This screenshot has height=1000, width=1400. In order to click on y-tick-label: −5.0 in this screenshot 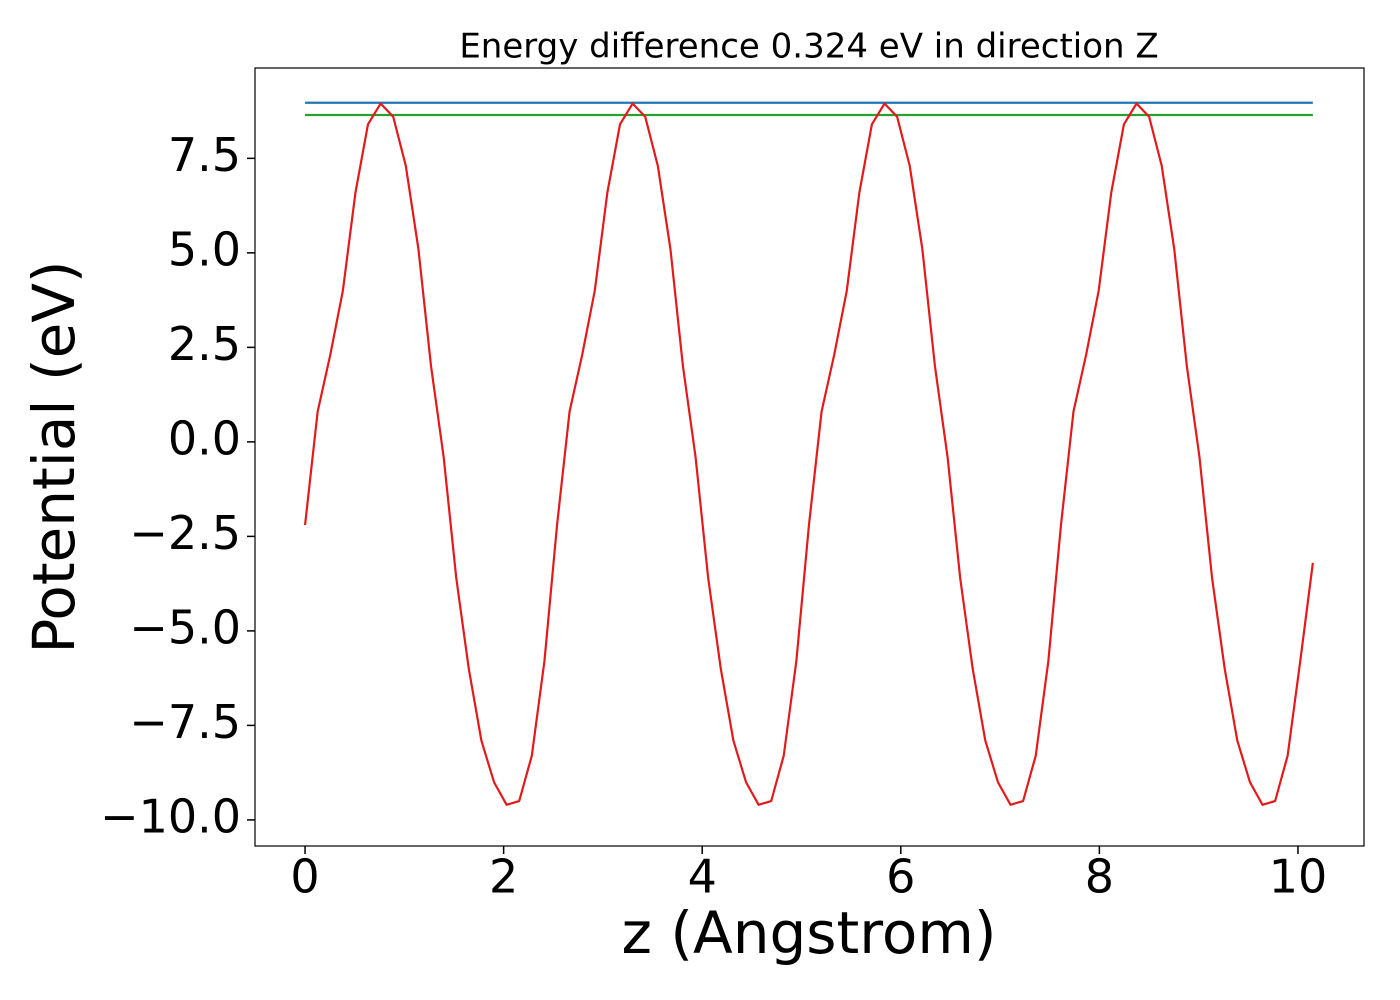, I will do `click(185, 627)`.